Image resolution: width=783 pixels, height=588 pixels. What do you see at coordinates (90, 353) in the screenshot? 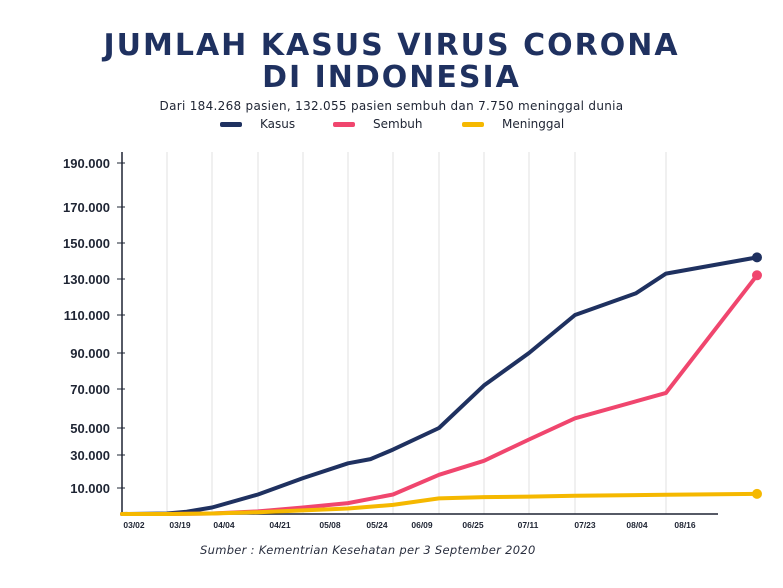
I see `y-tick-label-5: 90.000` at bounding box center [90, 353].